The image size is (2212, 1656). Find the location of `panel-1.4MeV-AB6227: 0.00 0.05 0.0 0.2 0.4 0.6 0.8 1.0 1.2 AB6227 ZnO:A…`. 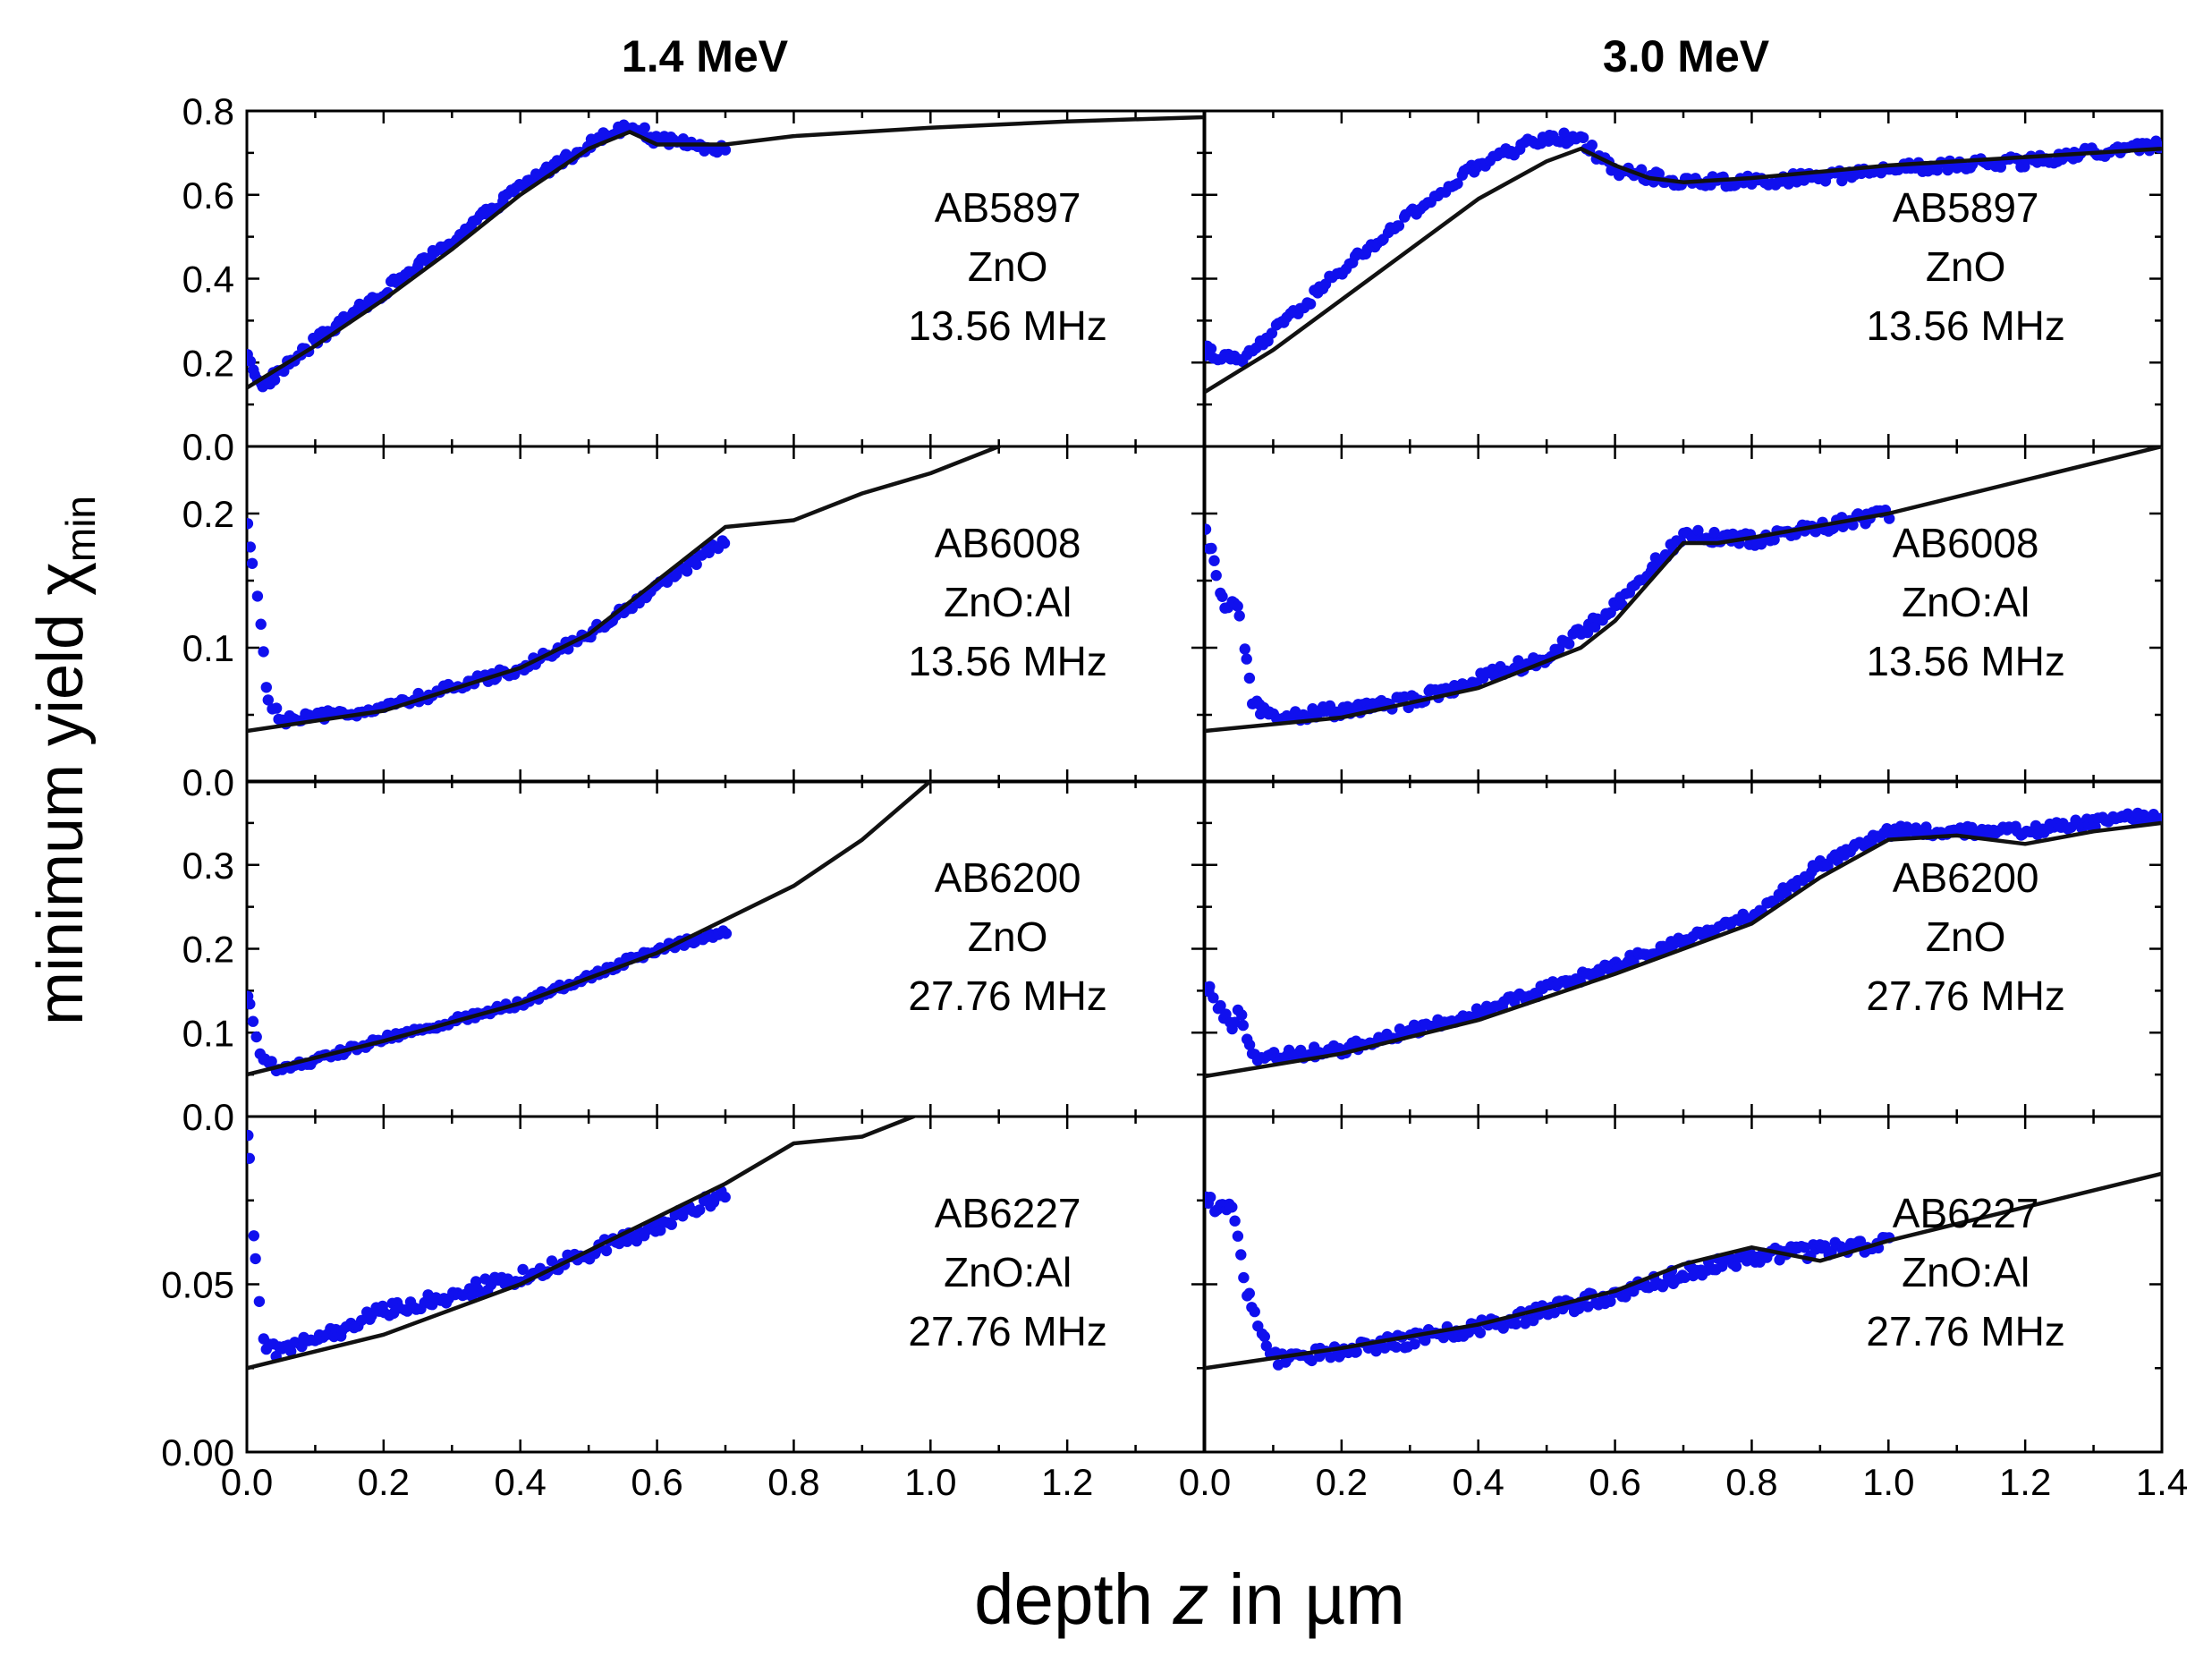

panel-1.4MeV-AB6227: 0.00 0.05 0.0 0.2 0.4 0.6 0.8 1.0 1.2 AB6227 ZnO:A… is located at coordinates (684, 1309).